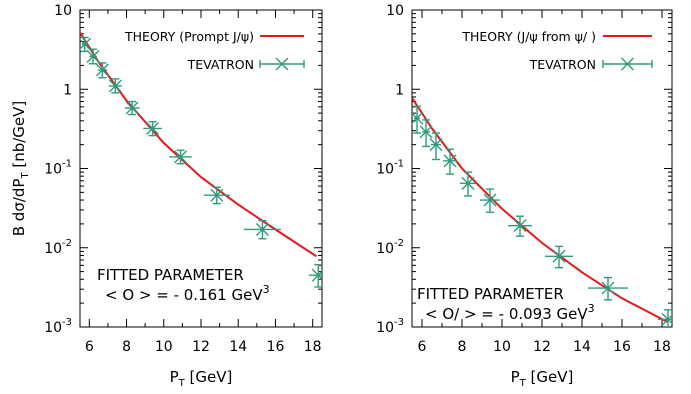 This screenshot has height=394, width=691. What do you see at coordinates (182, 383) in the screenshot?
I see `x-axis-label-subscript: T` at bounding box center [182, 383].